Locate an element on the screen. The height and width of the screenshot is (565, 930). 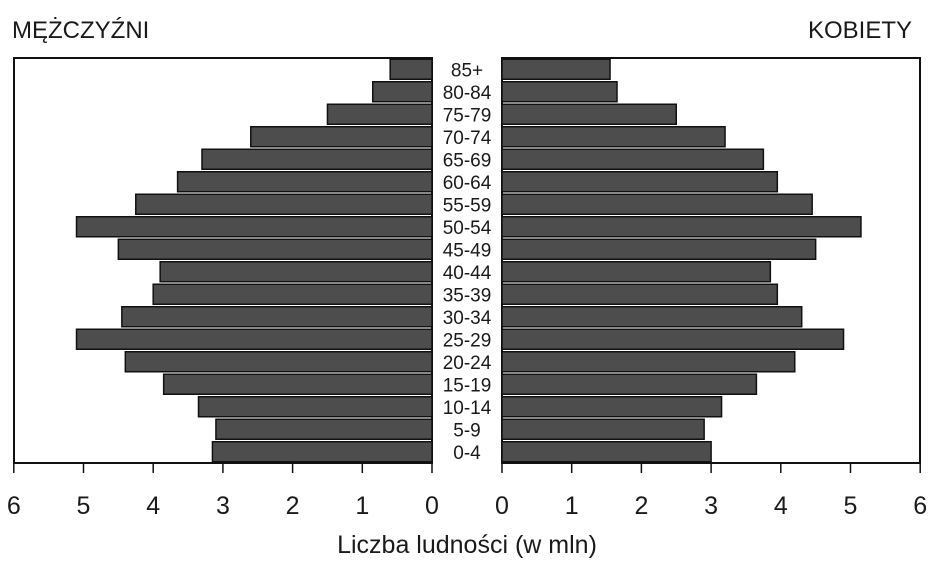
age-label: 75-79 is located at coordinates (467, 115).